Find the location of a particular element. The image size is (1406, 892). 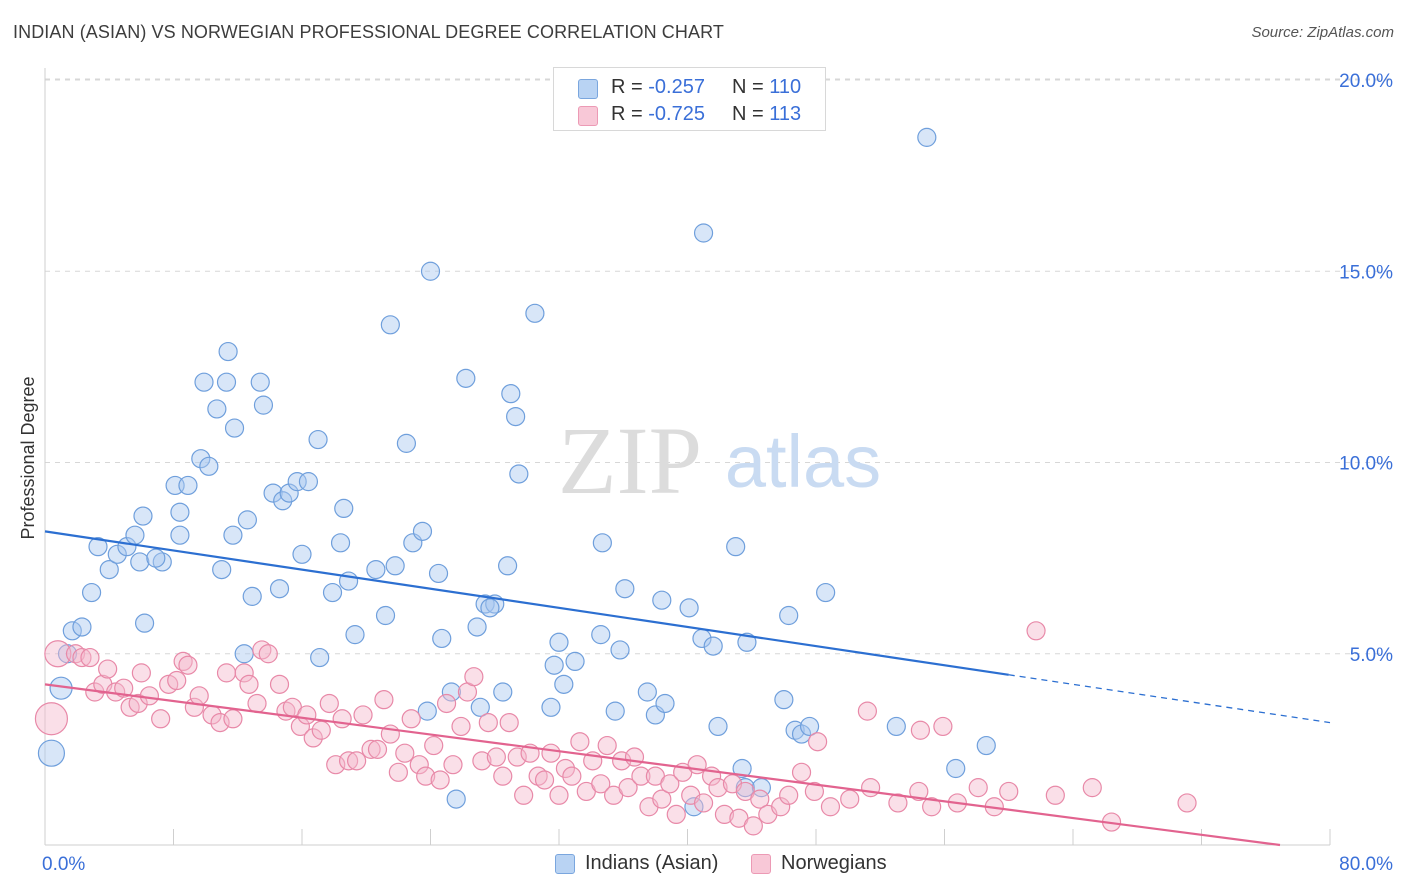

x-tick-label: 0.0% is located at coordinates (63, 864).